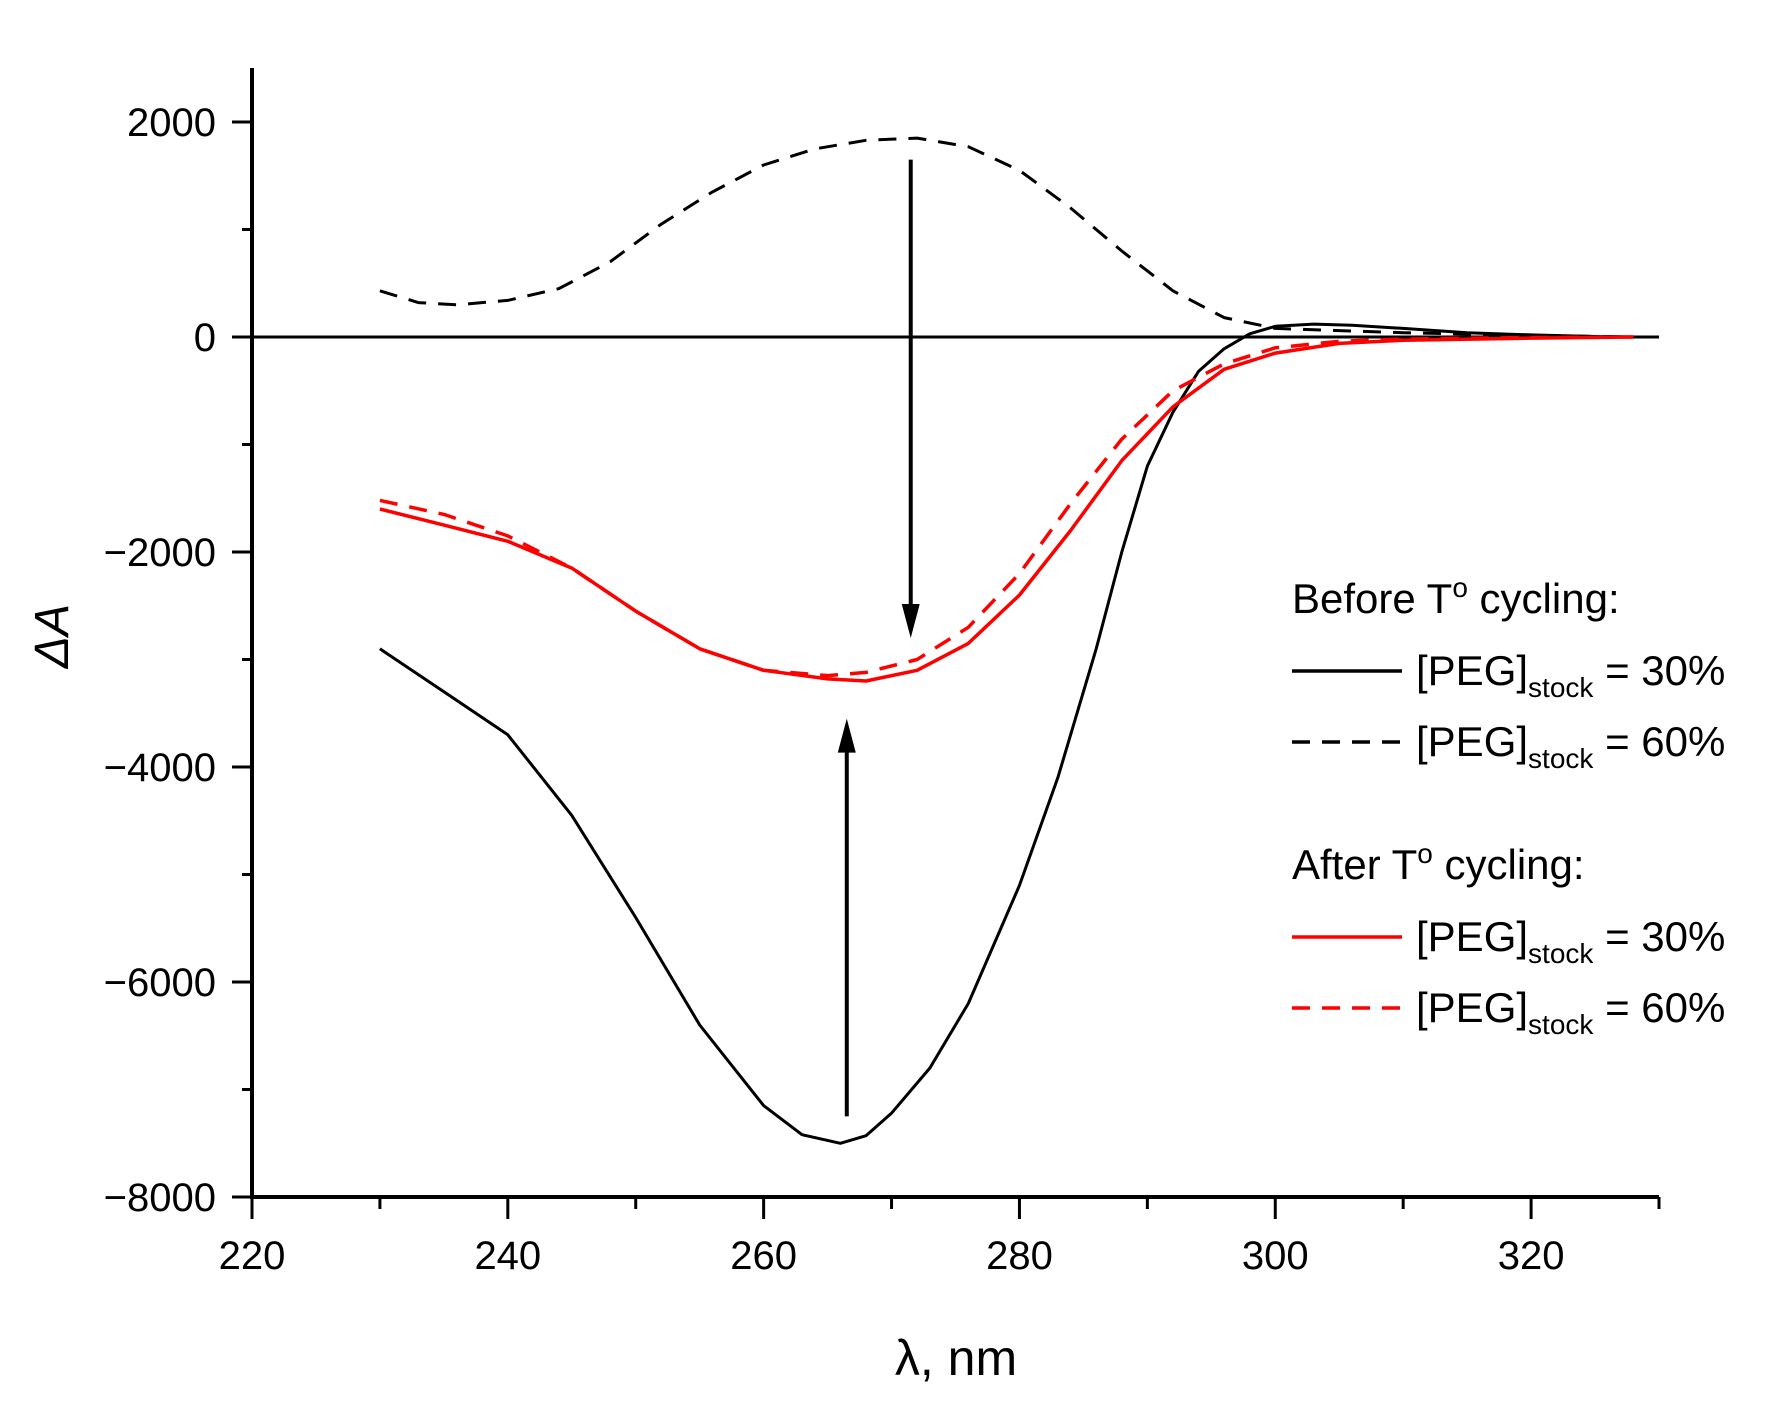 Image resolution: width=1787 pixels, height=1411 pixels. What do you see at coordinates (763, 1256) in the screenshot?
I see `x-tick-label: 260` at bounding box center [763, 1256].